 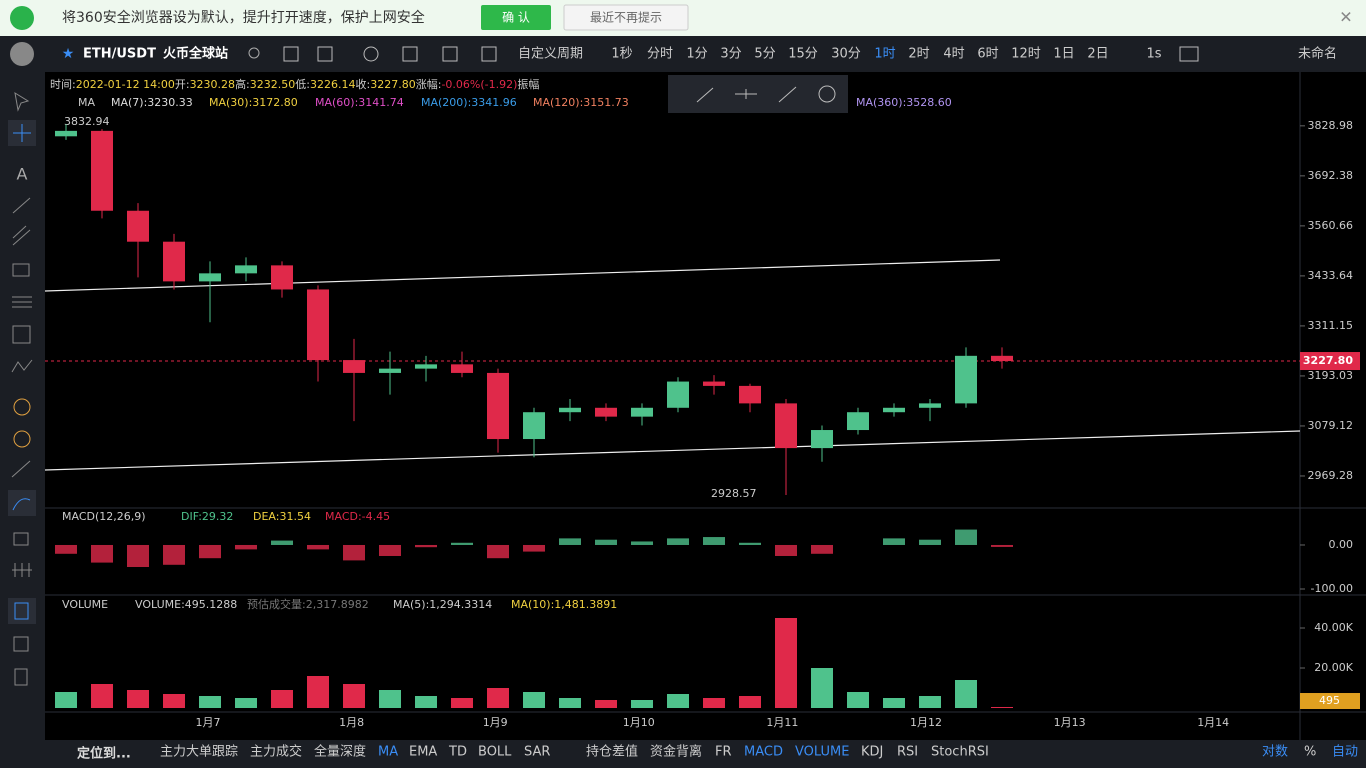 What do you see at coordinates (730, 54) in the screenshot?
I see `period: 3分` at bounding box center [730, 54].